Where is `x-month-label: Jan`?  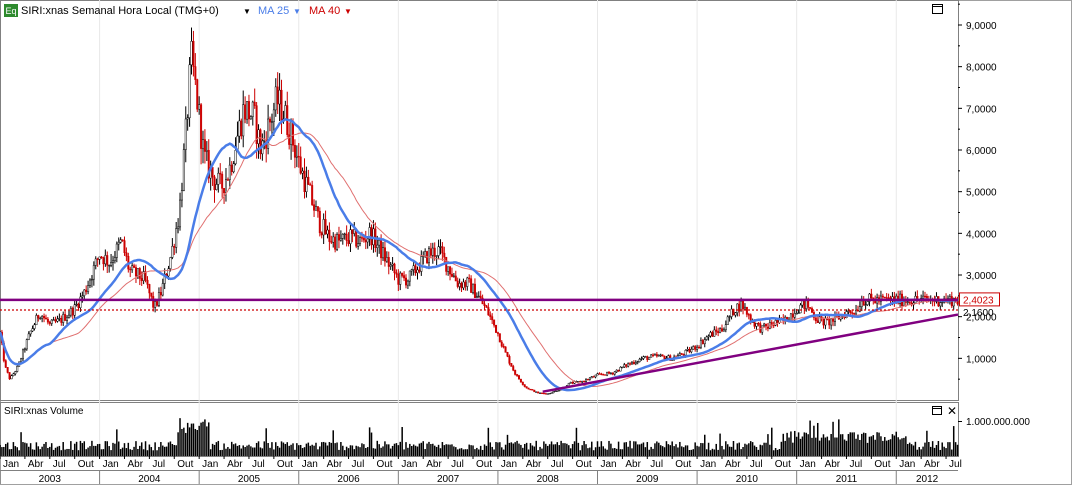
x-month-label: Jan is located at coordinates (409, 464).